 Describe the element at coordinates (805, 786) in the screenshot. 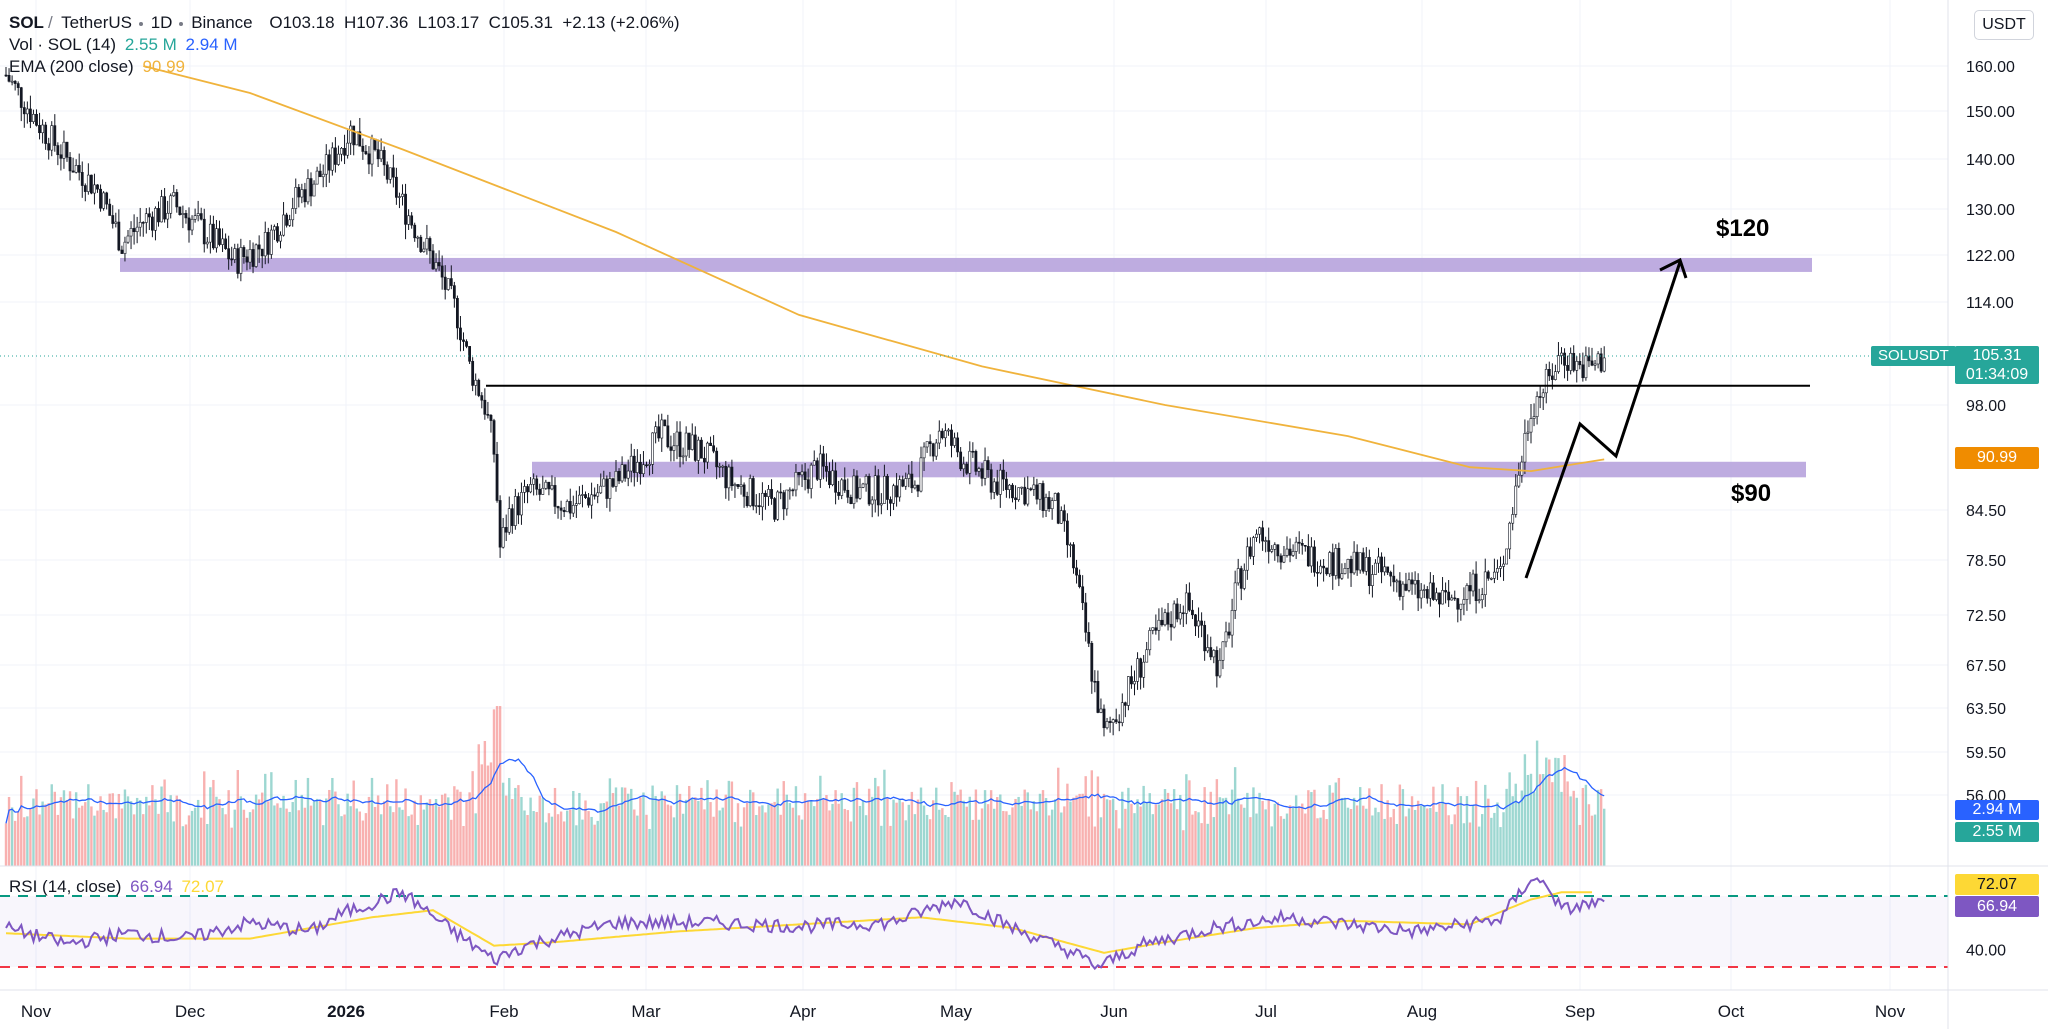

I see `volume-bars` at that location.